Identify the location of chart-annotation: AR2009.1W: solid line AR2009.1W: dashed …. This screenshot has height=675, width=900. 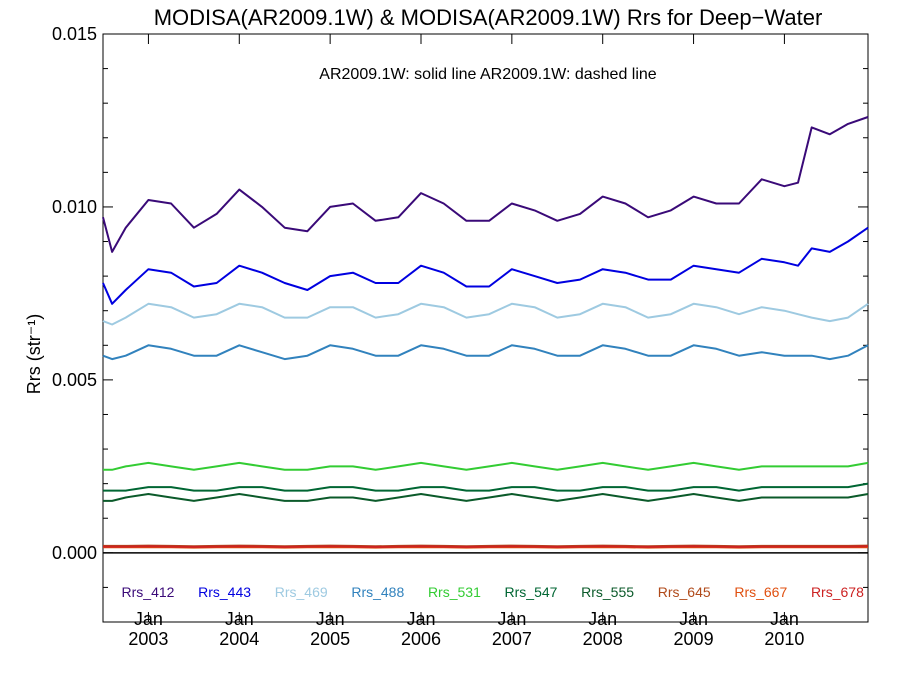
(488, 74).